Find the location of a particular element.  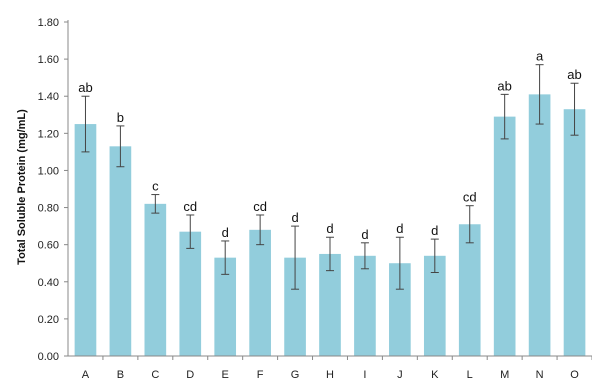

x-tick-label: H is located at coordinates (330, 375).